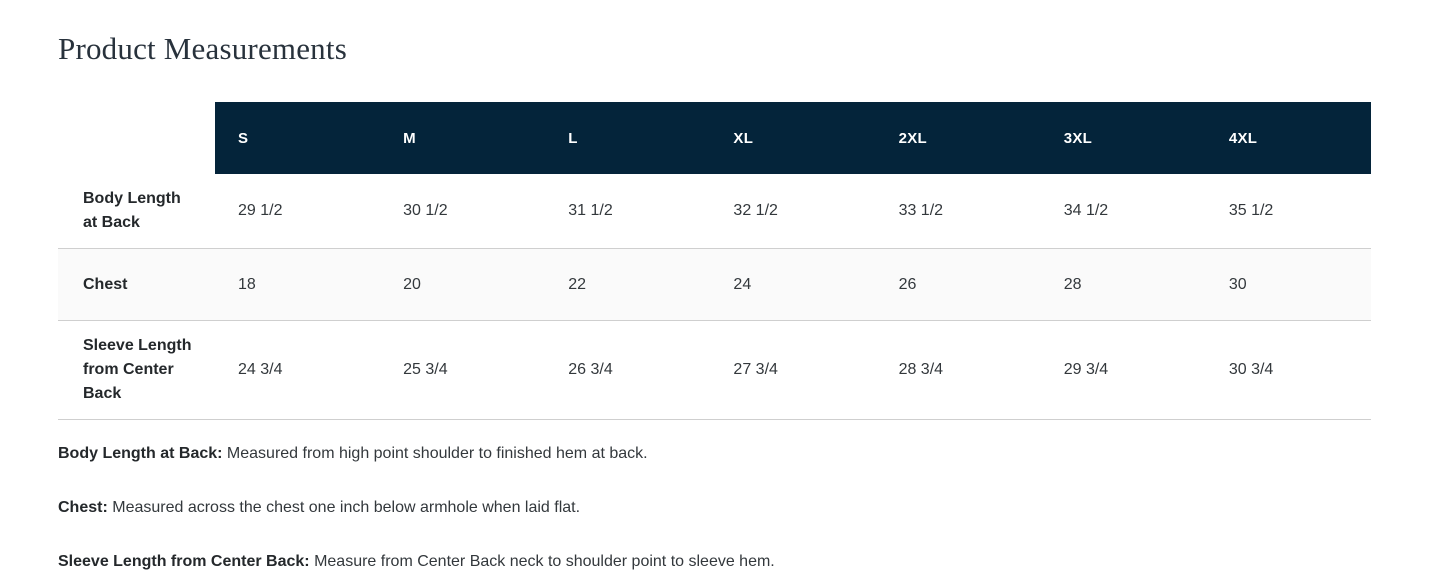 The height and width of the screenshot is (576, 1441). What do you see at coordinates (1086, 369) in the screenshot?
I see `measurement-cell: 29 3/4` at bounding box center [1086, 369].